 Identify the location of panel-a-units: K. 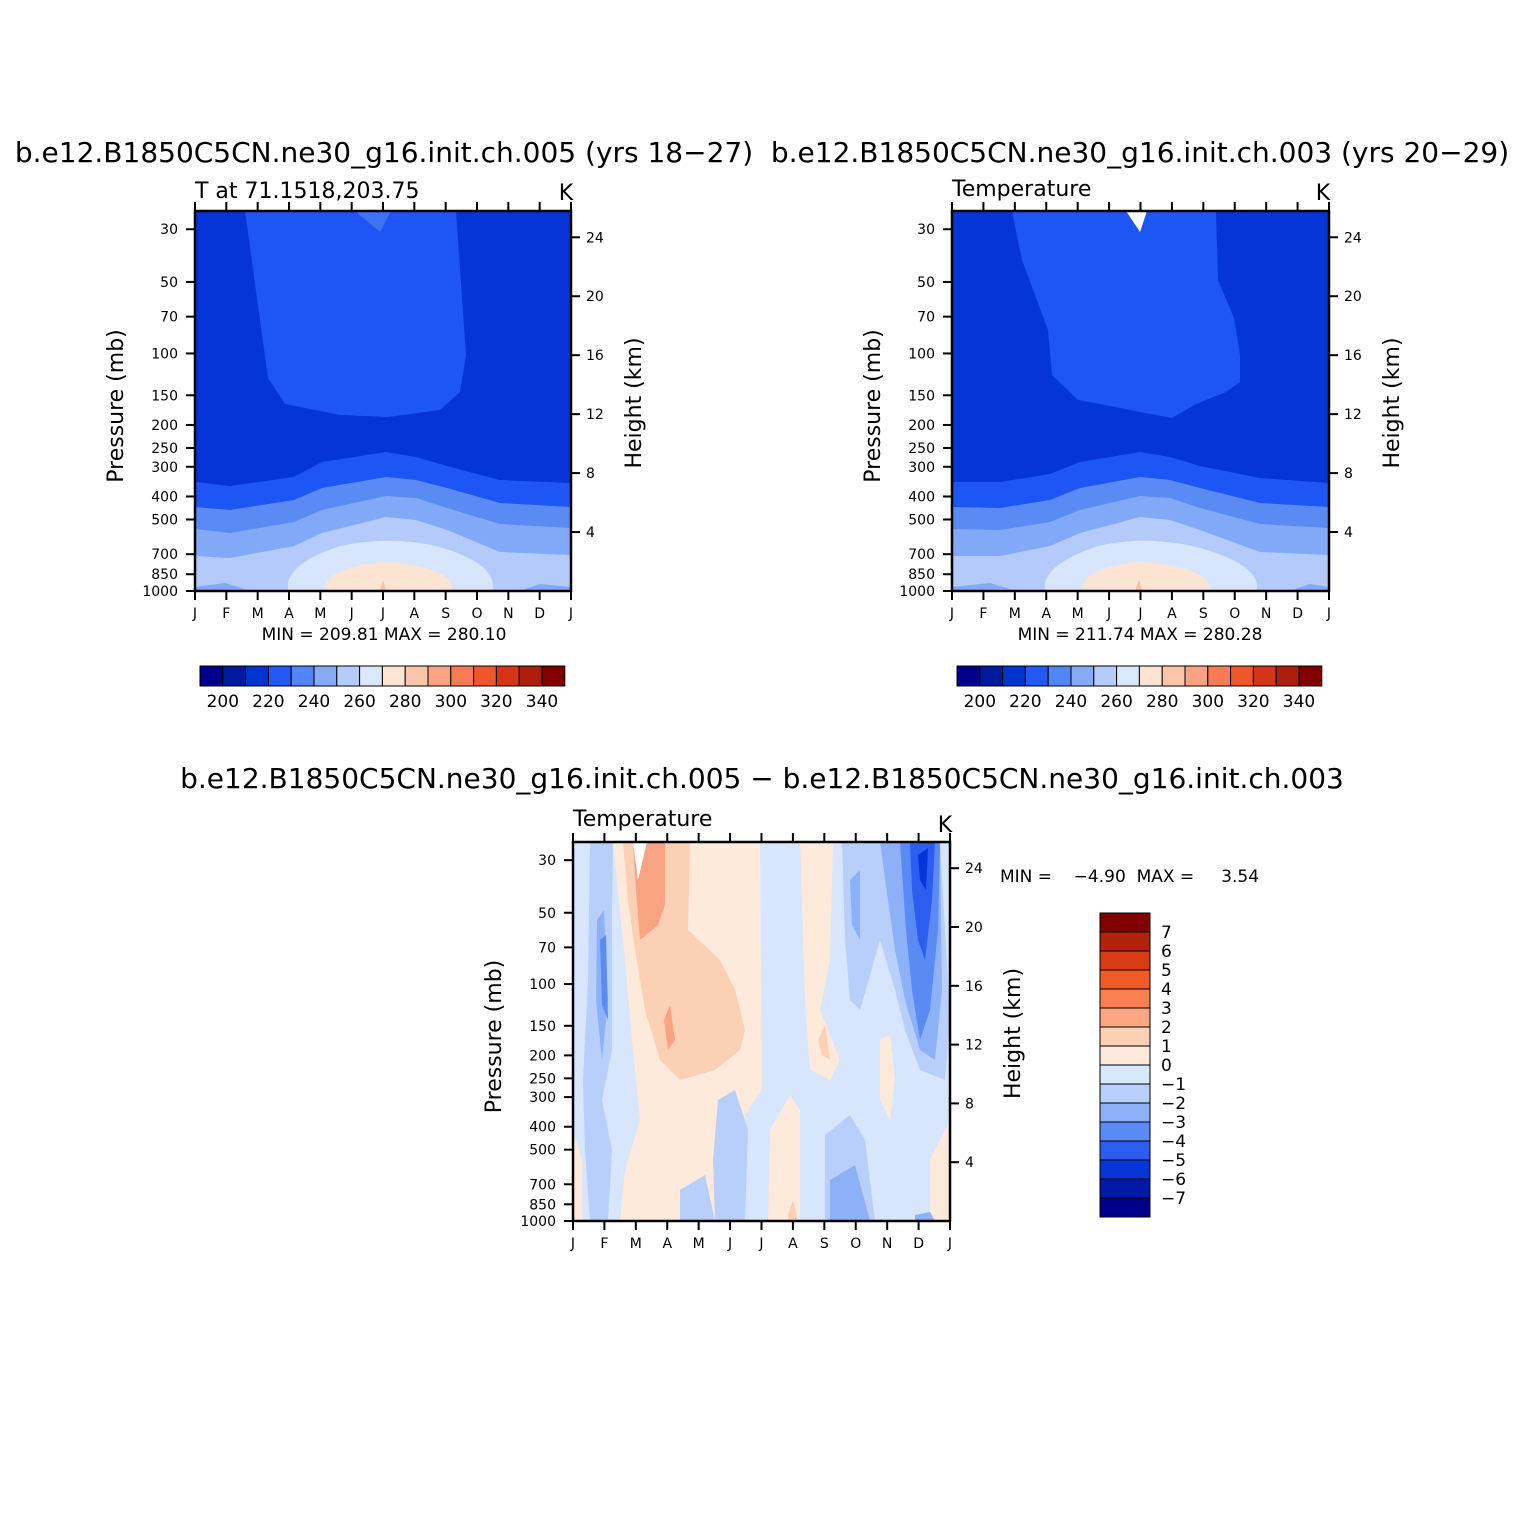
(566, 193).